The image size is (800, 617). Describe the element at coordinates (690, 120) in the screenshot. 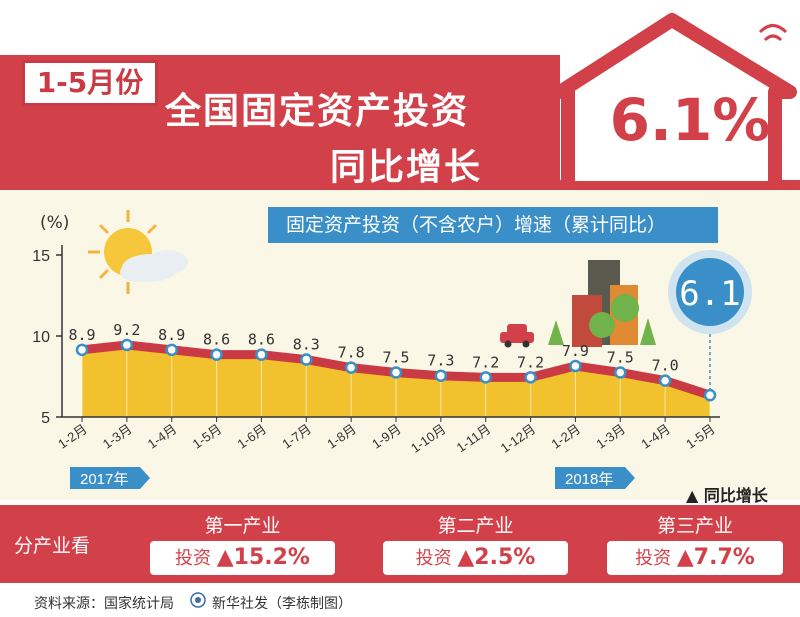

I see `headline-value: 6.1%` at that location.